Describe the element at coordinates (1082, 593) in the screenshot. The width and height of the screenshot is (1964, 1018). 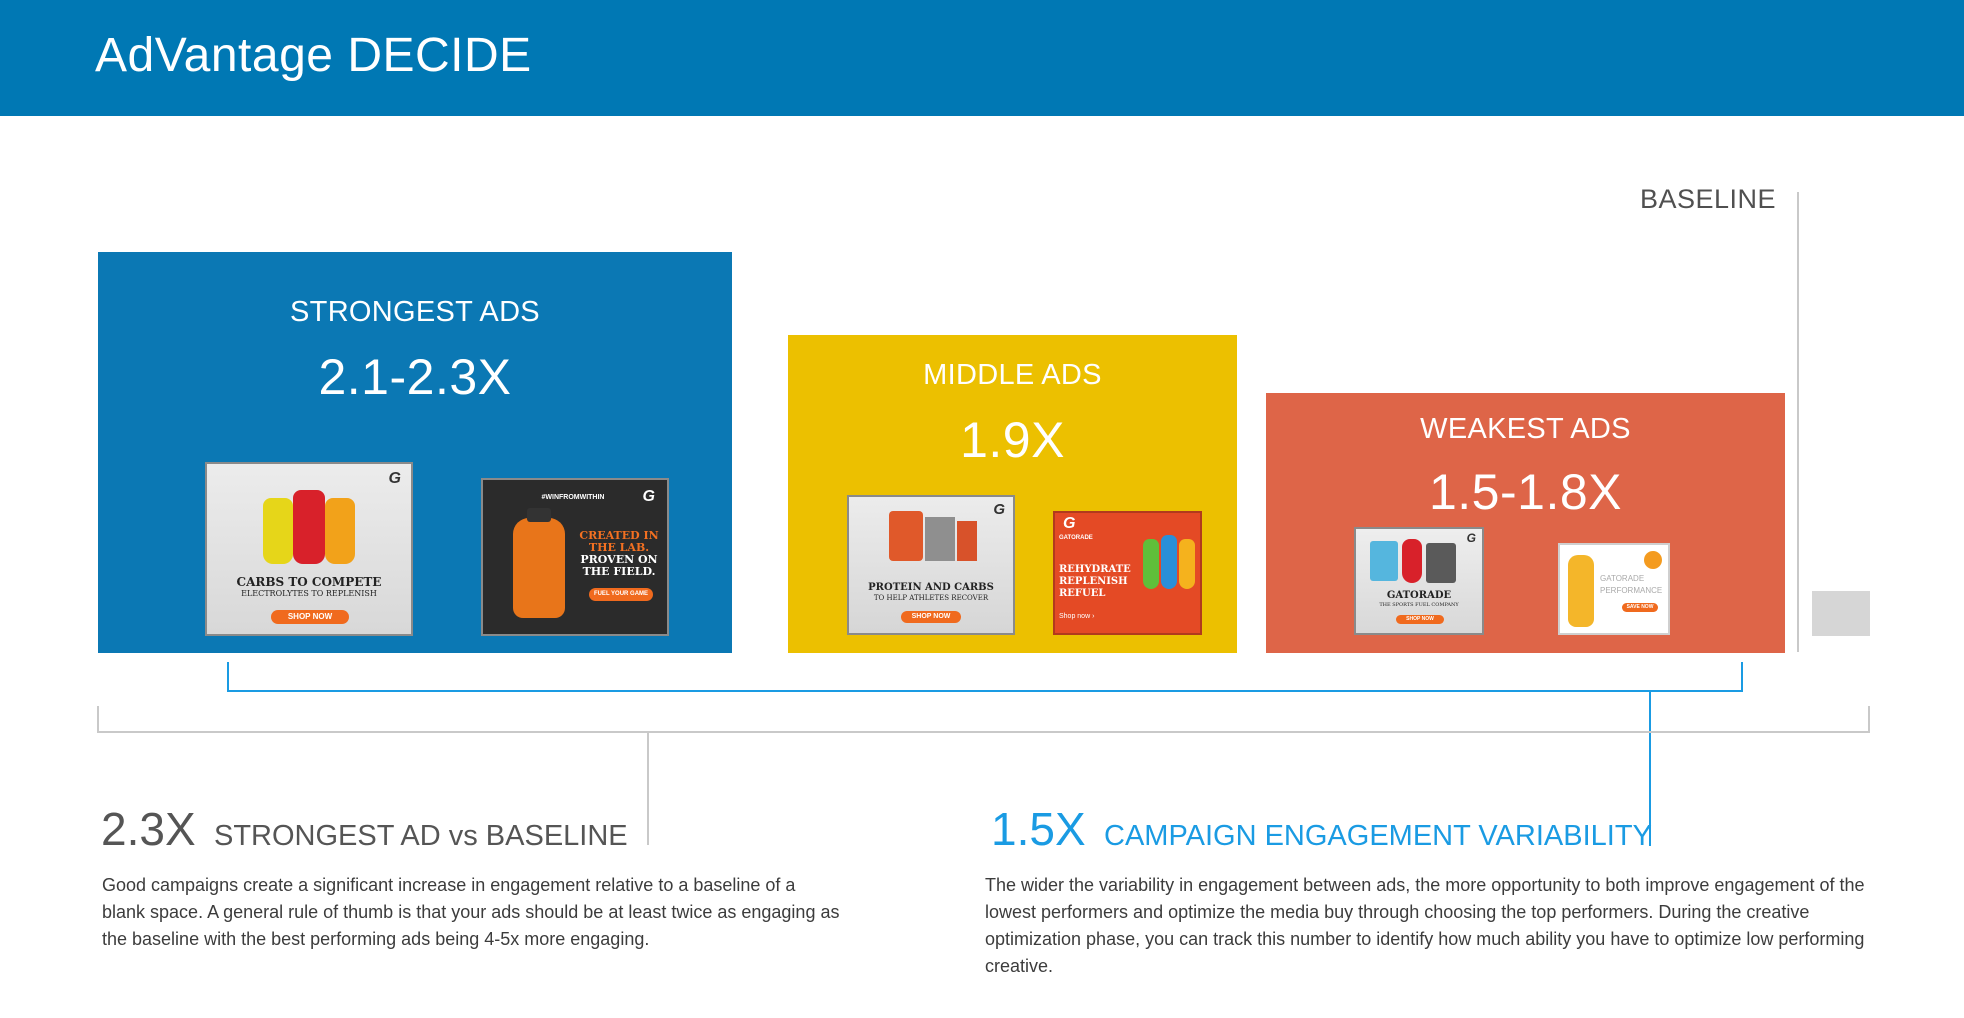
I see `ad-line-3: REFUEL` at that location.